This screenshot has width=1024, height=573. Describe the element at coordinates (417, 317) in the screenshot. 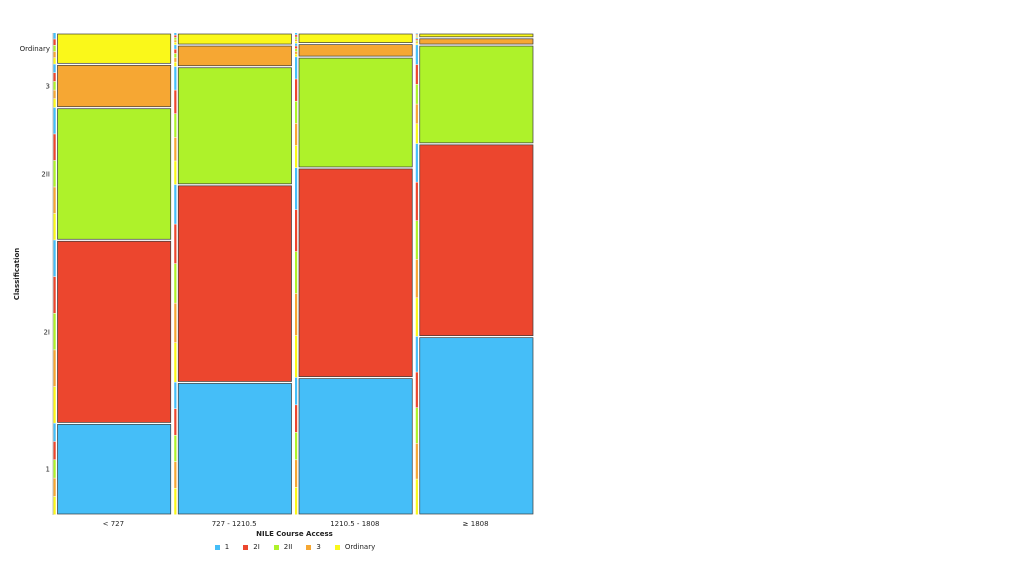

I see `strip-1808-2i-ordinary` at that location.